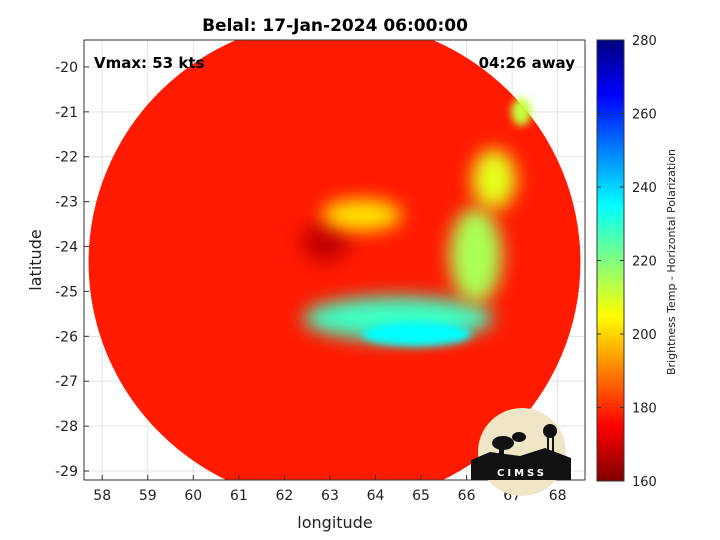 This screenshot has width=720, height=540. I want to click on satellite-dish-small-icon, so click(519, 437).